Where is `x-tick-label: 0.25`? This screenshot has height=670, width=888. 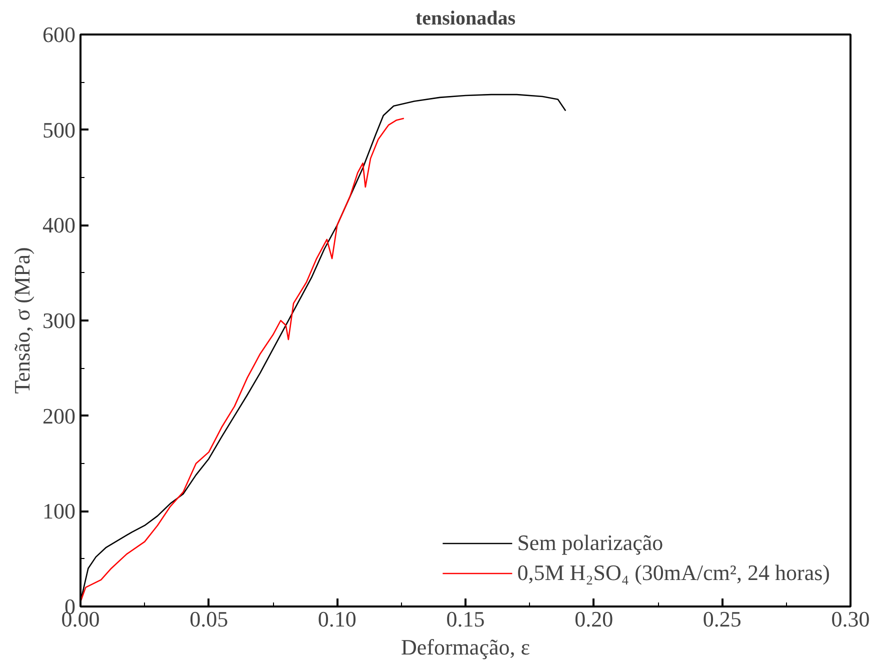 x-tick-label: 0.25 is located at coordinates (722, 619).